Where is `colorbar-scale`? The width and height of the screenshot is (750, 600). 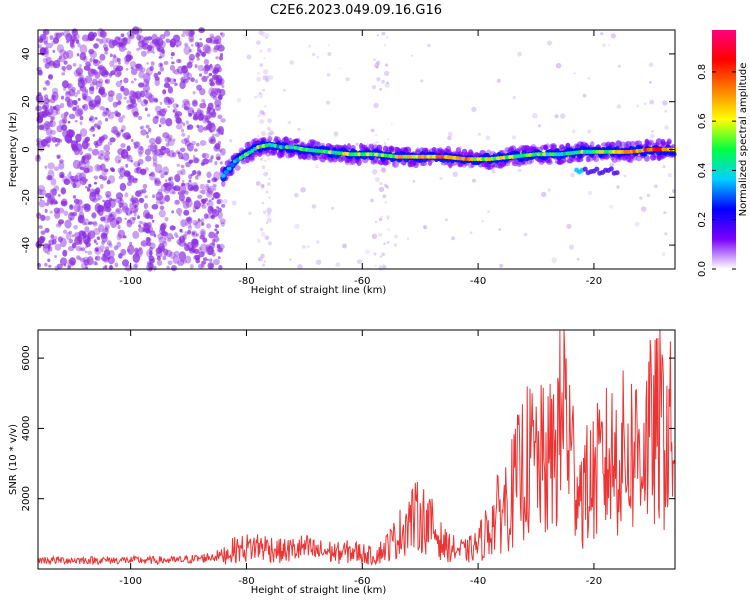 colorbar-scale is located at coordinates (724, 149).